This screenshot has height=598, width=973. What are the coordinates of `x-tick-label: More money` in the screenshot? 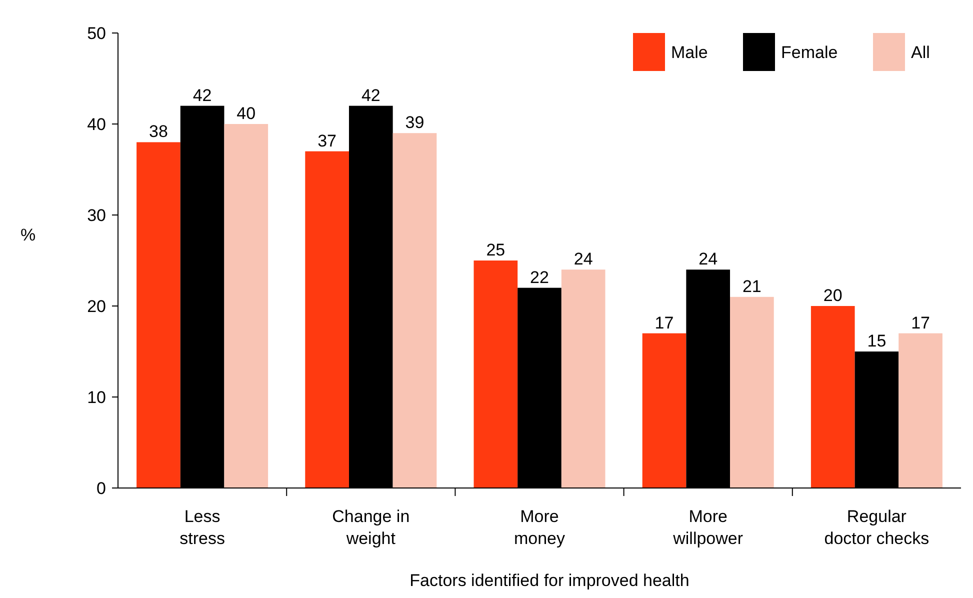 It's located at (540, 527).